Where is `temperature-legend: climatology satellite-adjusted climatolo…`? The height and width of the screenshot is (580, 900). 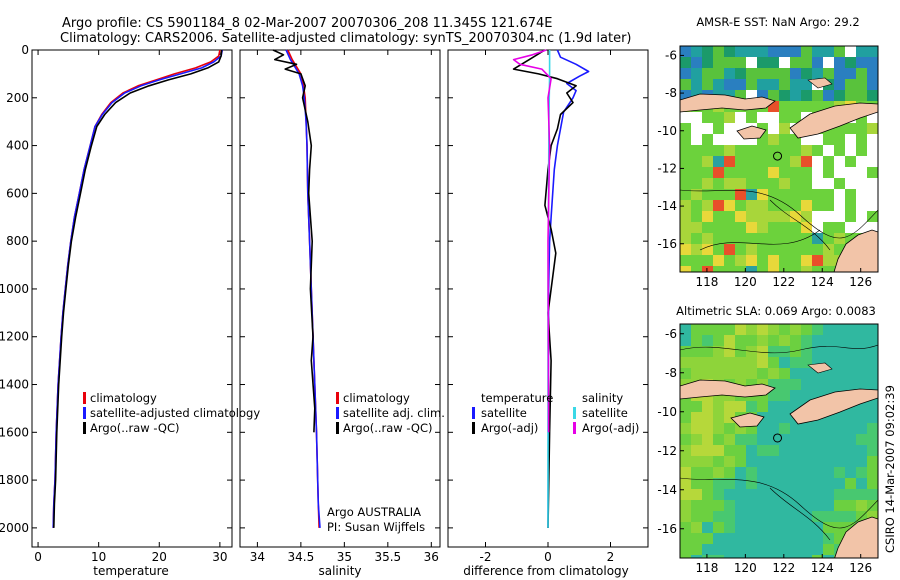 temperature-legend: climatology satellite-adjusted climatolo… is located at coordinates (171, 413).